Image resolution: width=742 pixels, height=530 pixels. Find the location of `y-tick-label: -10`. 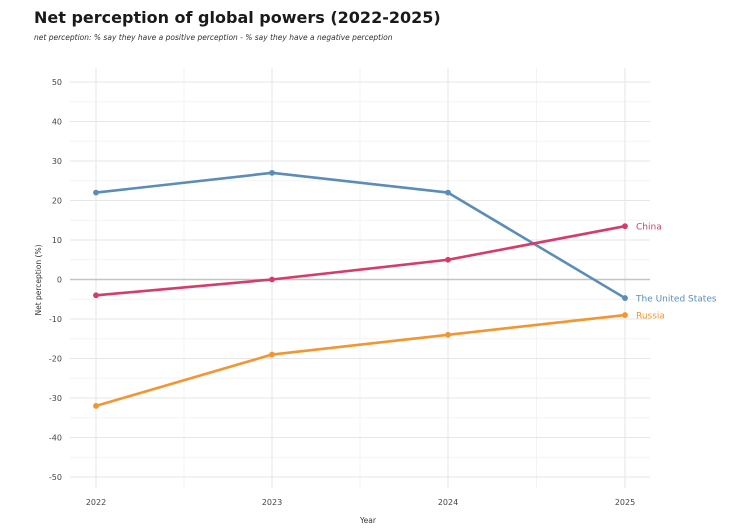

y-tick-label: -10 is located at coordinates (55, 319).